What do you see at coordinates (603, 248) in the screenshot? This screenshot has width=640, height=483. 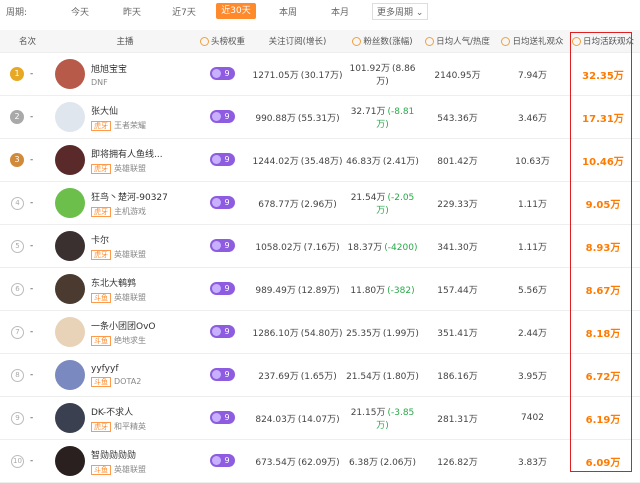 I see `active-cell: 8.93万` at bounding box center [603, 248].